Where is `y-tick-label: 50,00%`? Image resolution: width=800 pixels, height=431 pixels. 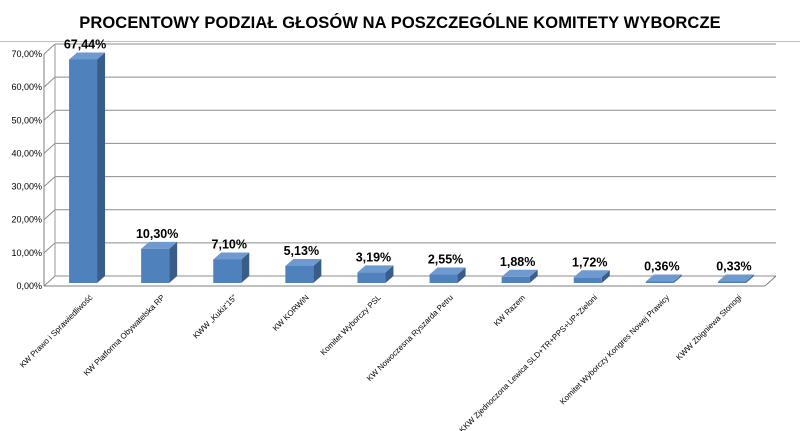 y-tick-label: 50,00% is located at coordinates (26, 120).